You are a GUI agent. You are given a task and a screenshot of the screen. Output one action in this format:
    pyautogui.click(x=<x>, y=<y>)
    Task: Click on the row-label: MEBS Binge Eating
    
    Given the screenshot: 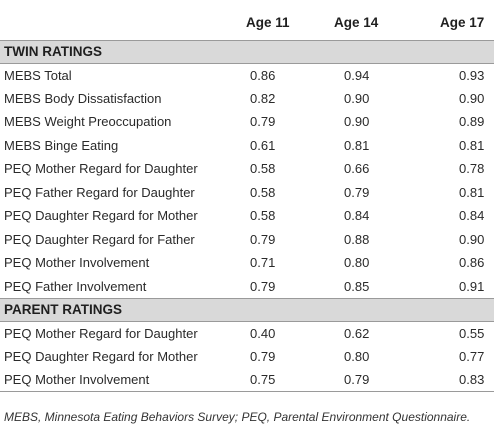 What is the action you would take?
    pyautogui.click(x=61, y=145)
    